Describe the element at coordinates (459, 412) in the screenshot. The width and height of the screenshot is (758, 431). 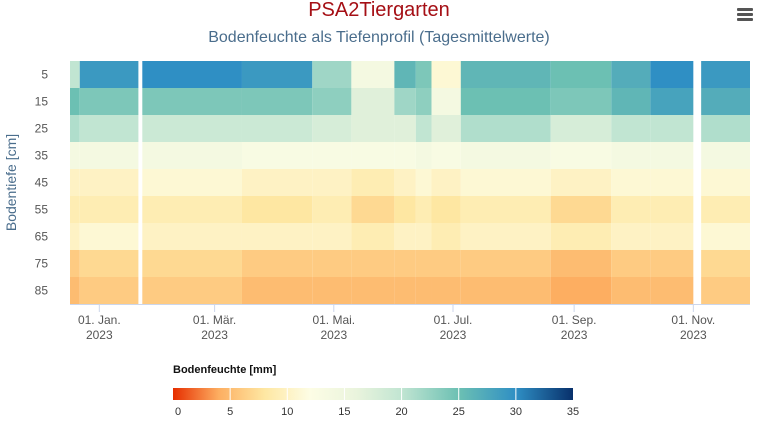
I see `legend-tick-label: 25` at that location.